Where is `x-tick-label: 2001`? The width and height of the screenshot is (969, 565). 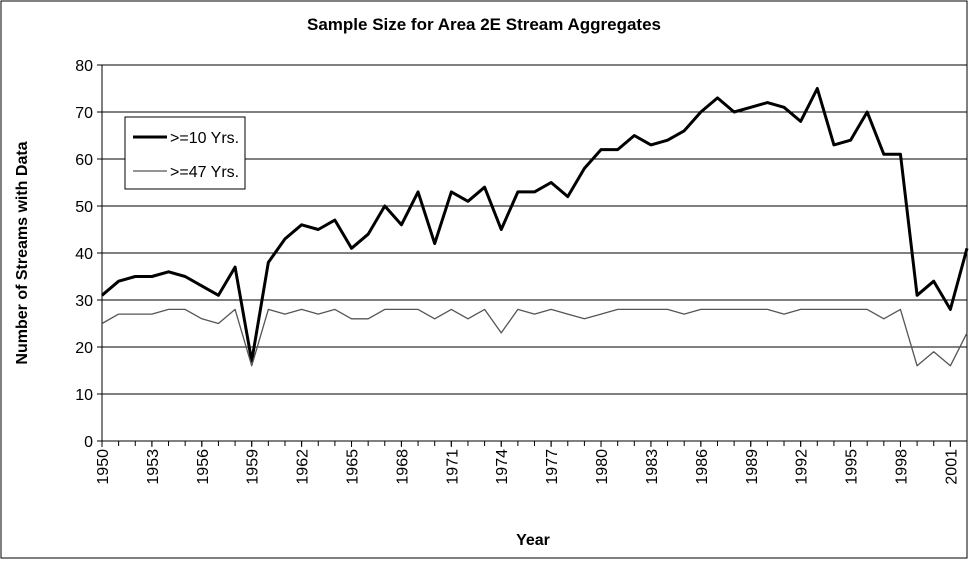 x-tick-label: 2001 is located at coordinates (951, 467).